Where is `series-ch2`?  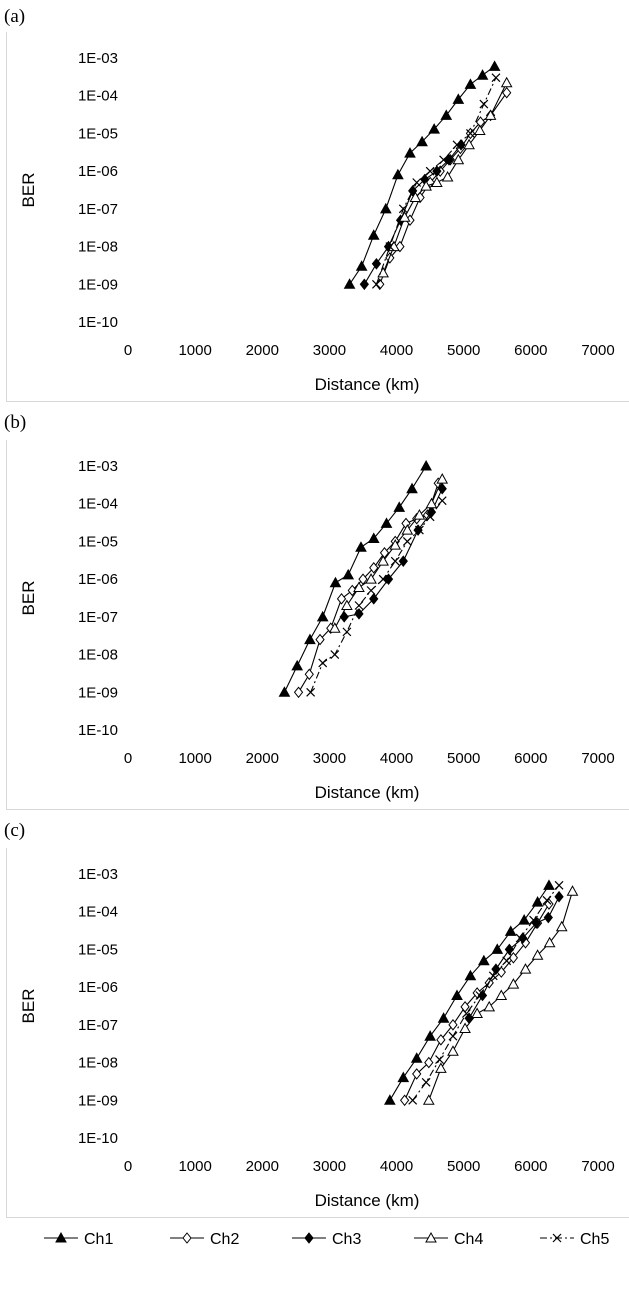 series-ch2 is located at coordinates (368, 588).